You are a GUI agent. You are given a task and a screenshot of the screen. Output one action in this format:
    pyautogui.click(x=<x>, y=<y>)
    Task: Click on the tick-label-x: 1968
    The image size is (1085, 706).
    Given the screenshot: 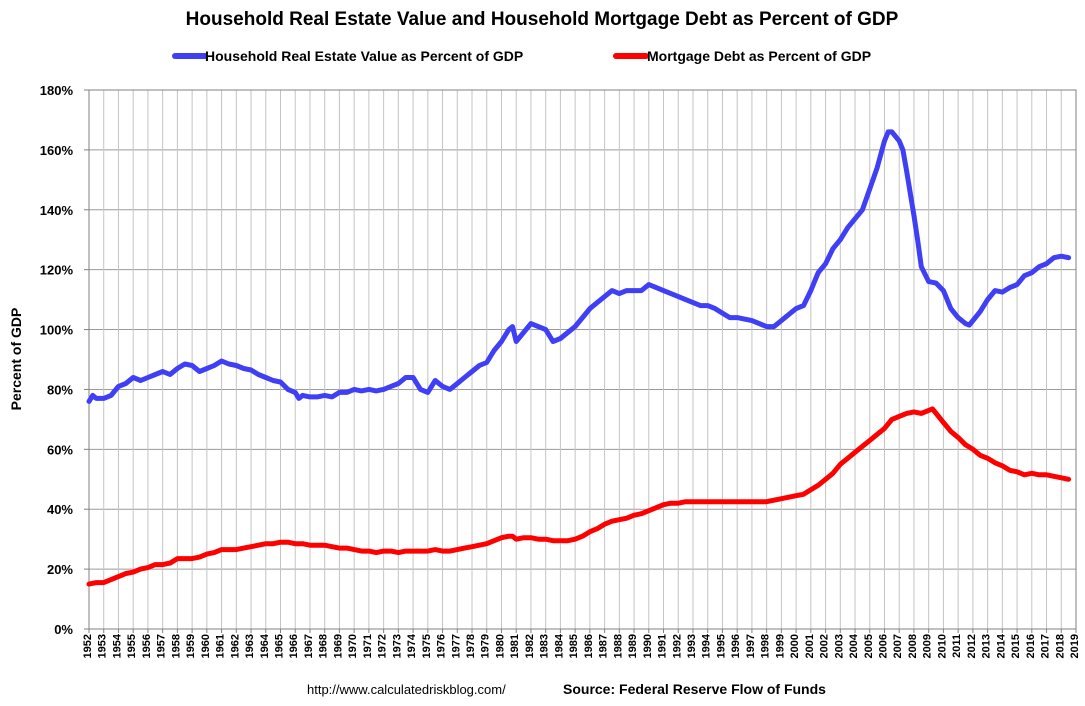 What is the action you would take?
    pyautogui.click(x=324, y=646)
    